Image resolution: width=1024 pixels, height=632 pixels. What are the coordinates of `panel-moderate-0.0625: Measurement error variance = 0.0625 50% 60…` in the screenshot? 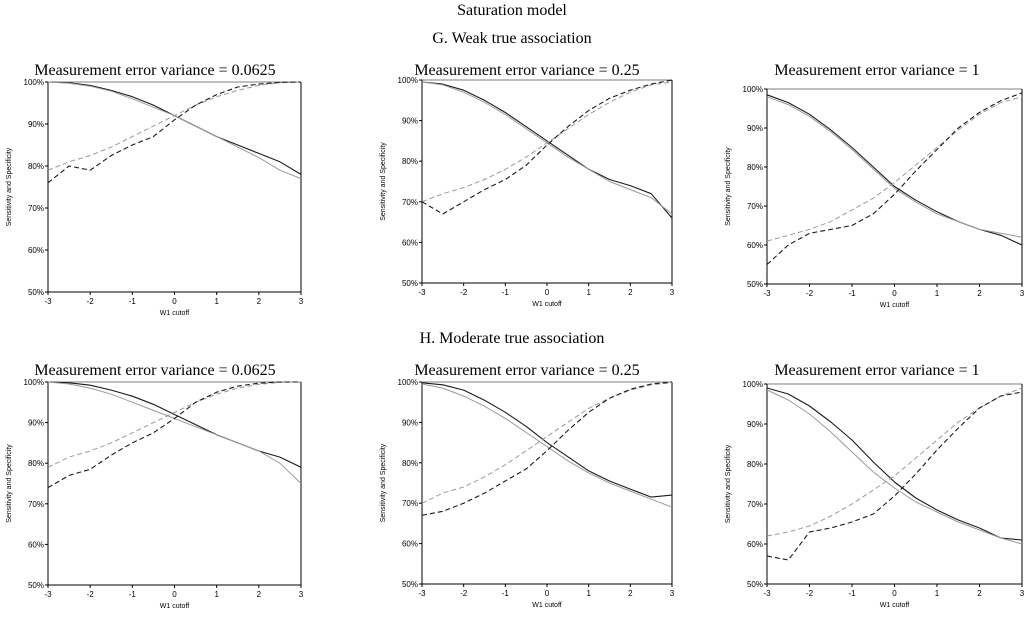 It's located at (160, 492).